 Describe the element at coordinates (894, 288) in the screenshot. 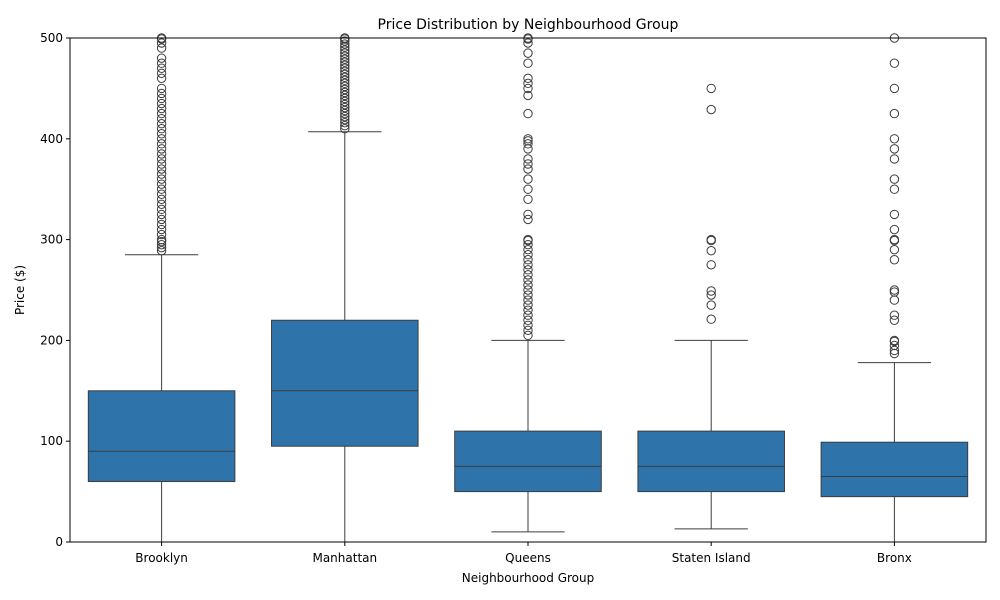

I see `box-group-bronx` at that location.